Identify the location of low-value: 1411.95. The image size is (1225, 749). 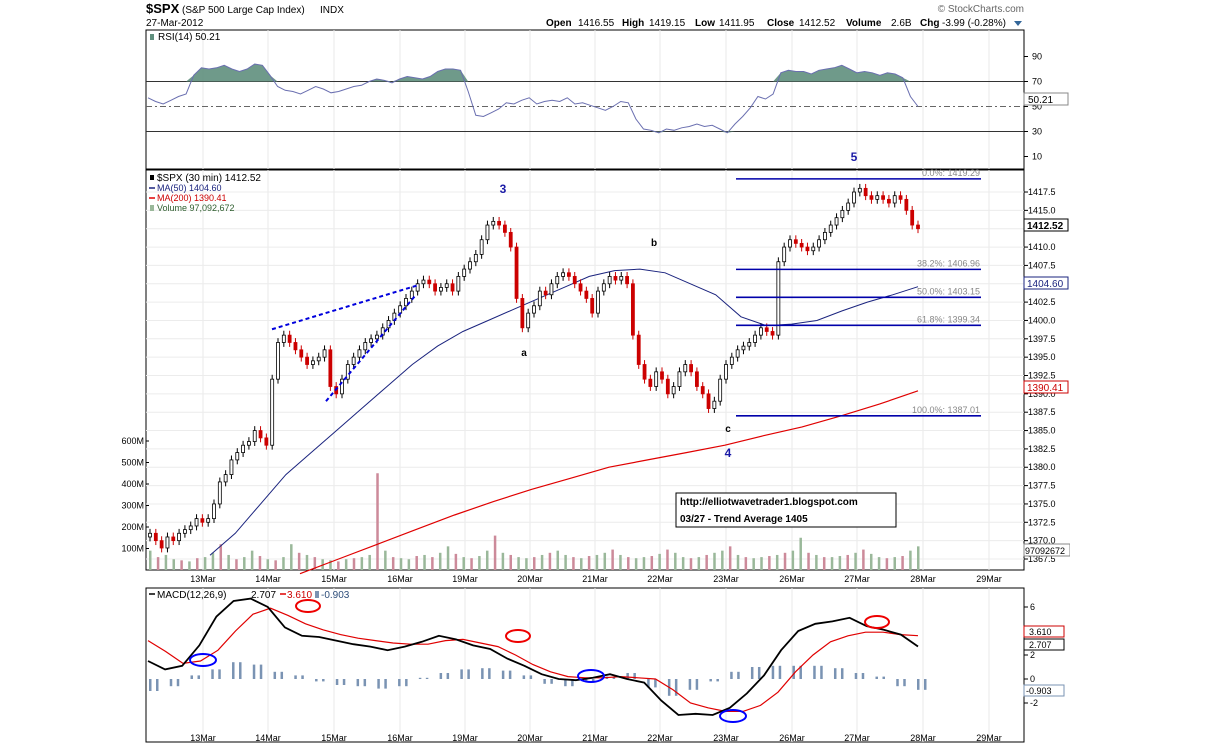
(737, 23).